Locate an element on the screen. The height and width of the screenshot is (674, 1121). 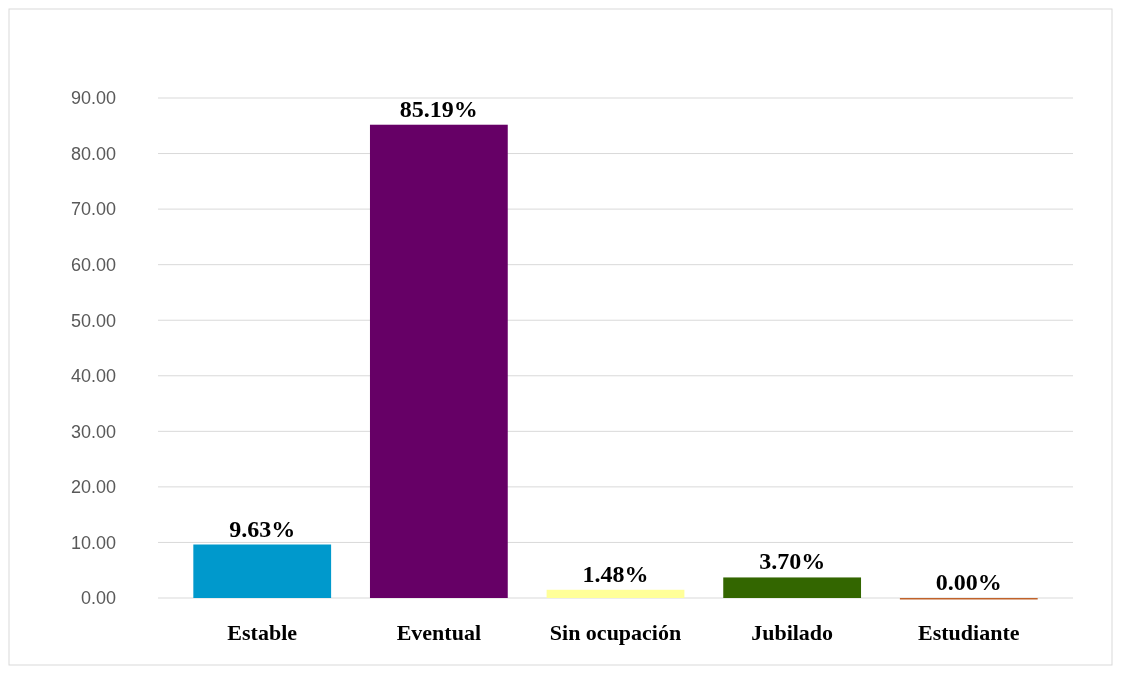
y-tick-label: 20.00 is located at coordinates (93, 487).